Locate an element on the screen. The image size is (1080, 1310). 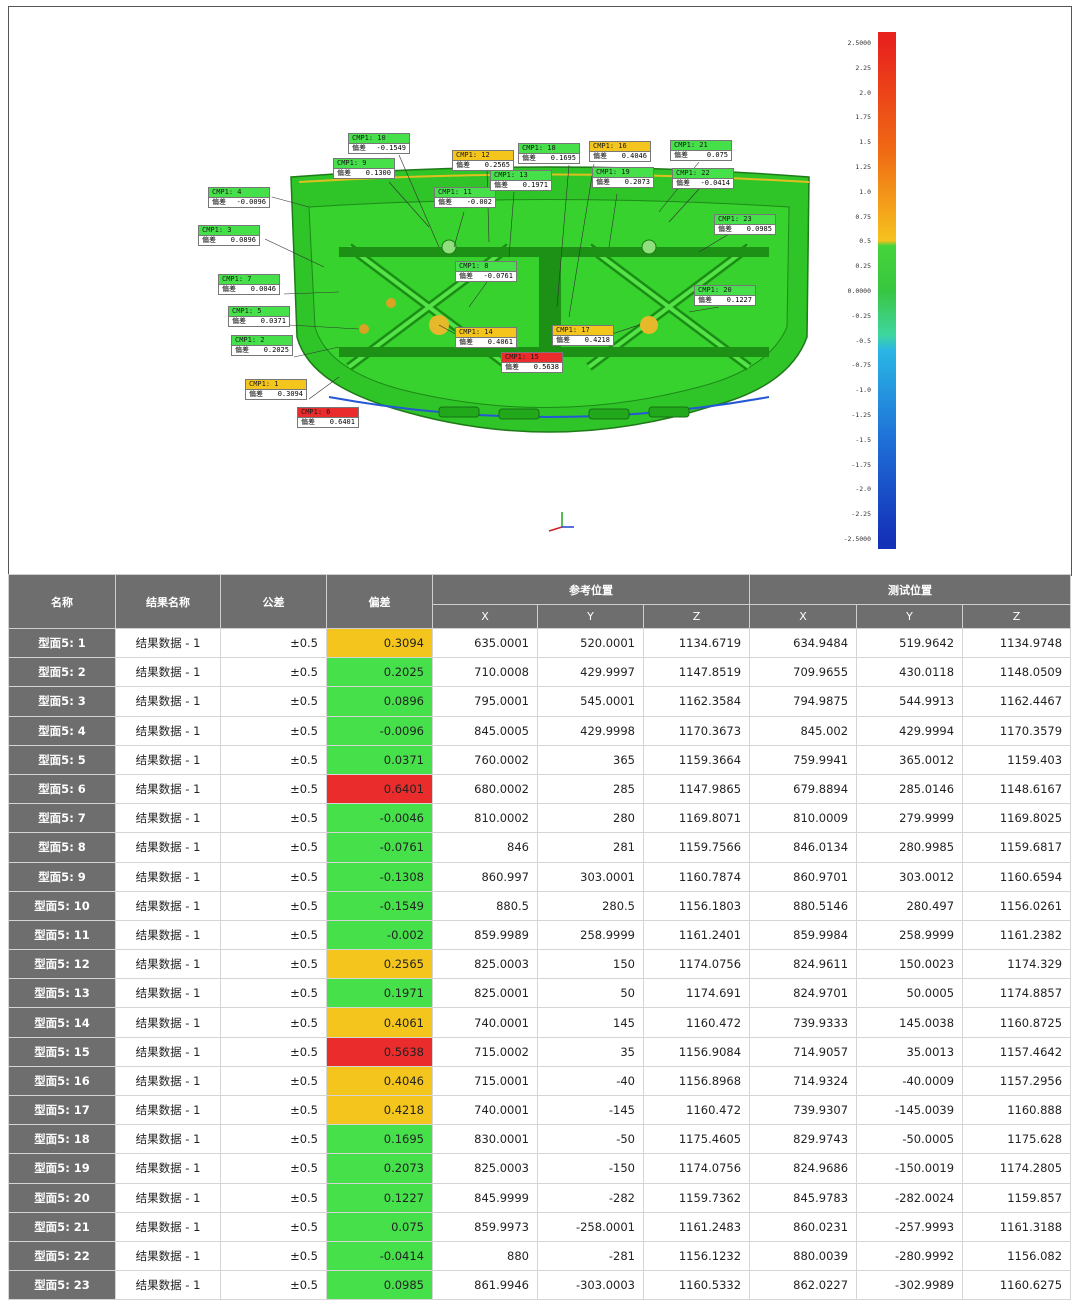
row-name: 型面5: 5 is located at coordinates (62, 759).